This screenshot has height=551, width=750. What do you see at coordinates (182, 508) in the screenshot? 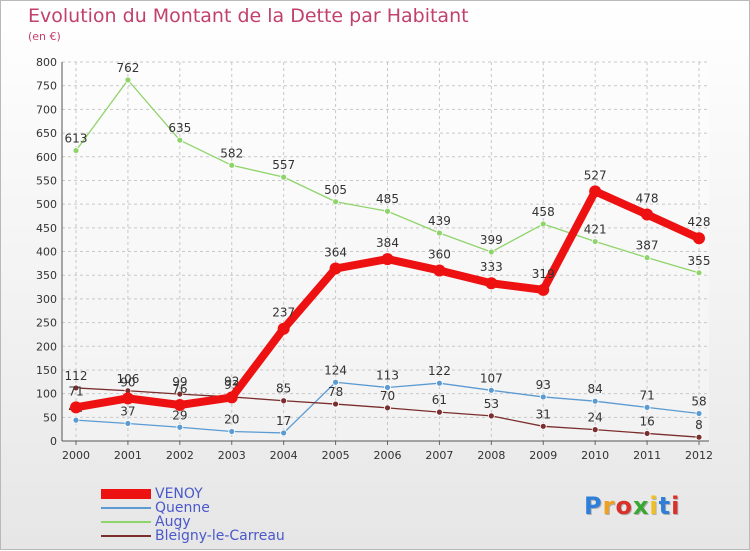
I see `legend-label: Quenne` at bounding box center [182, 508].